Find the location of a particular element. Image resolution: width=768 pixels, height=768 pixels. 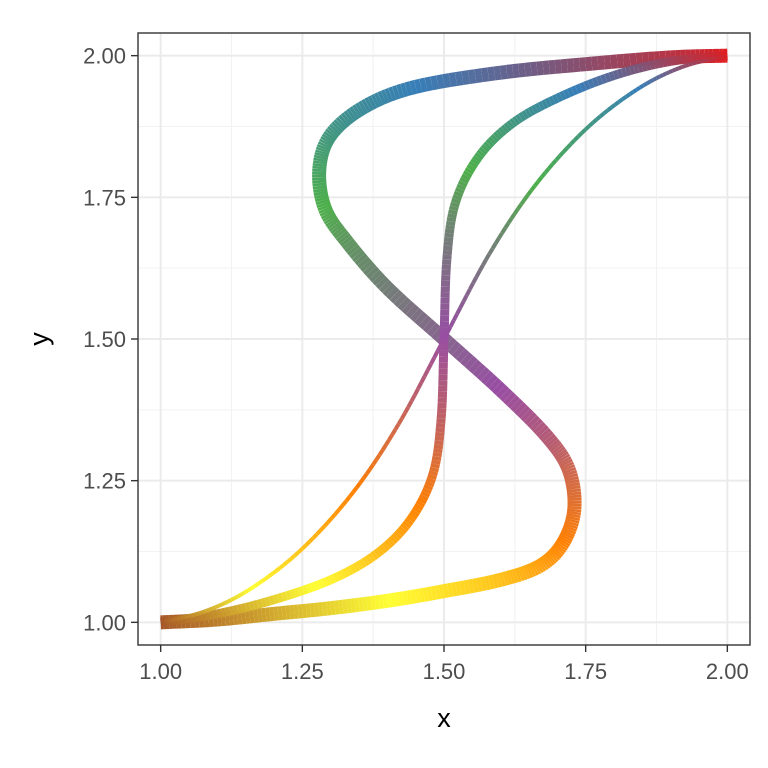

y-tick-label: 1.50 is located at coordinates (104, 339).